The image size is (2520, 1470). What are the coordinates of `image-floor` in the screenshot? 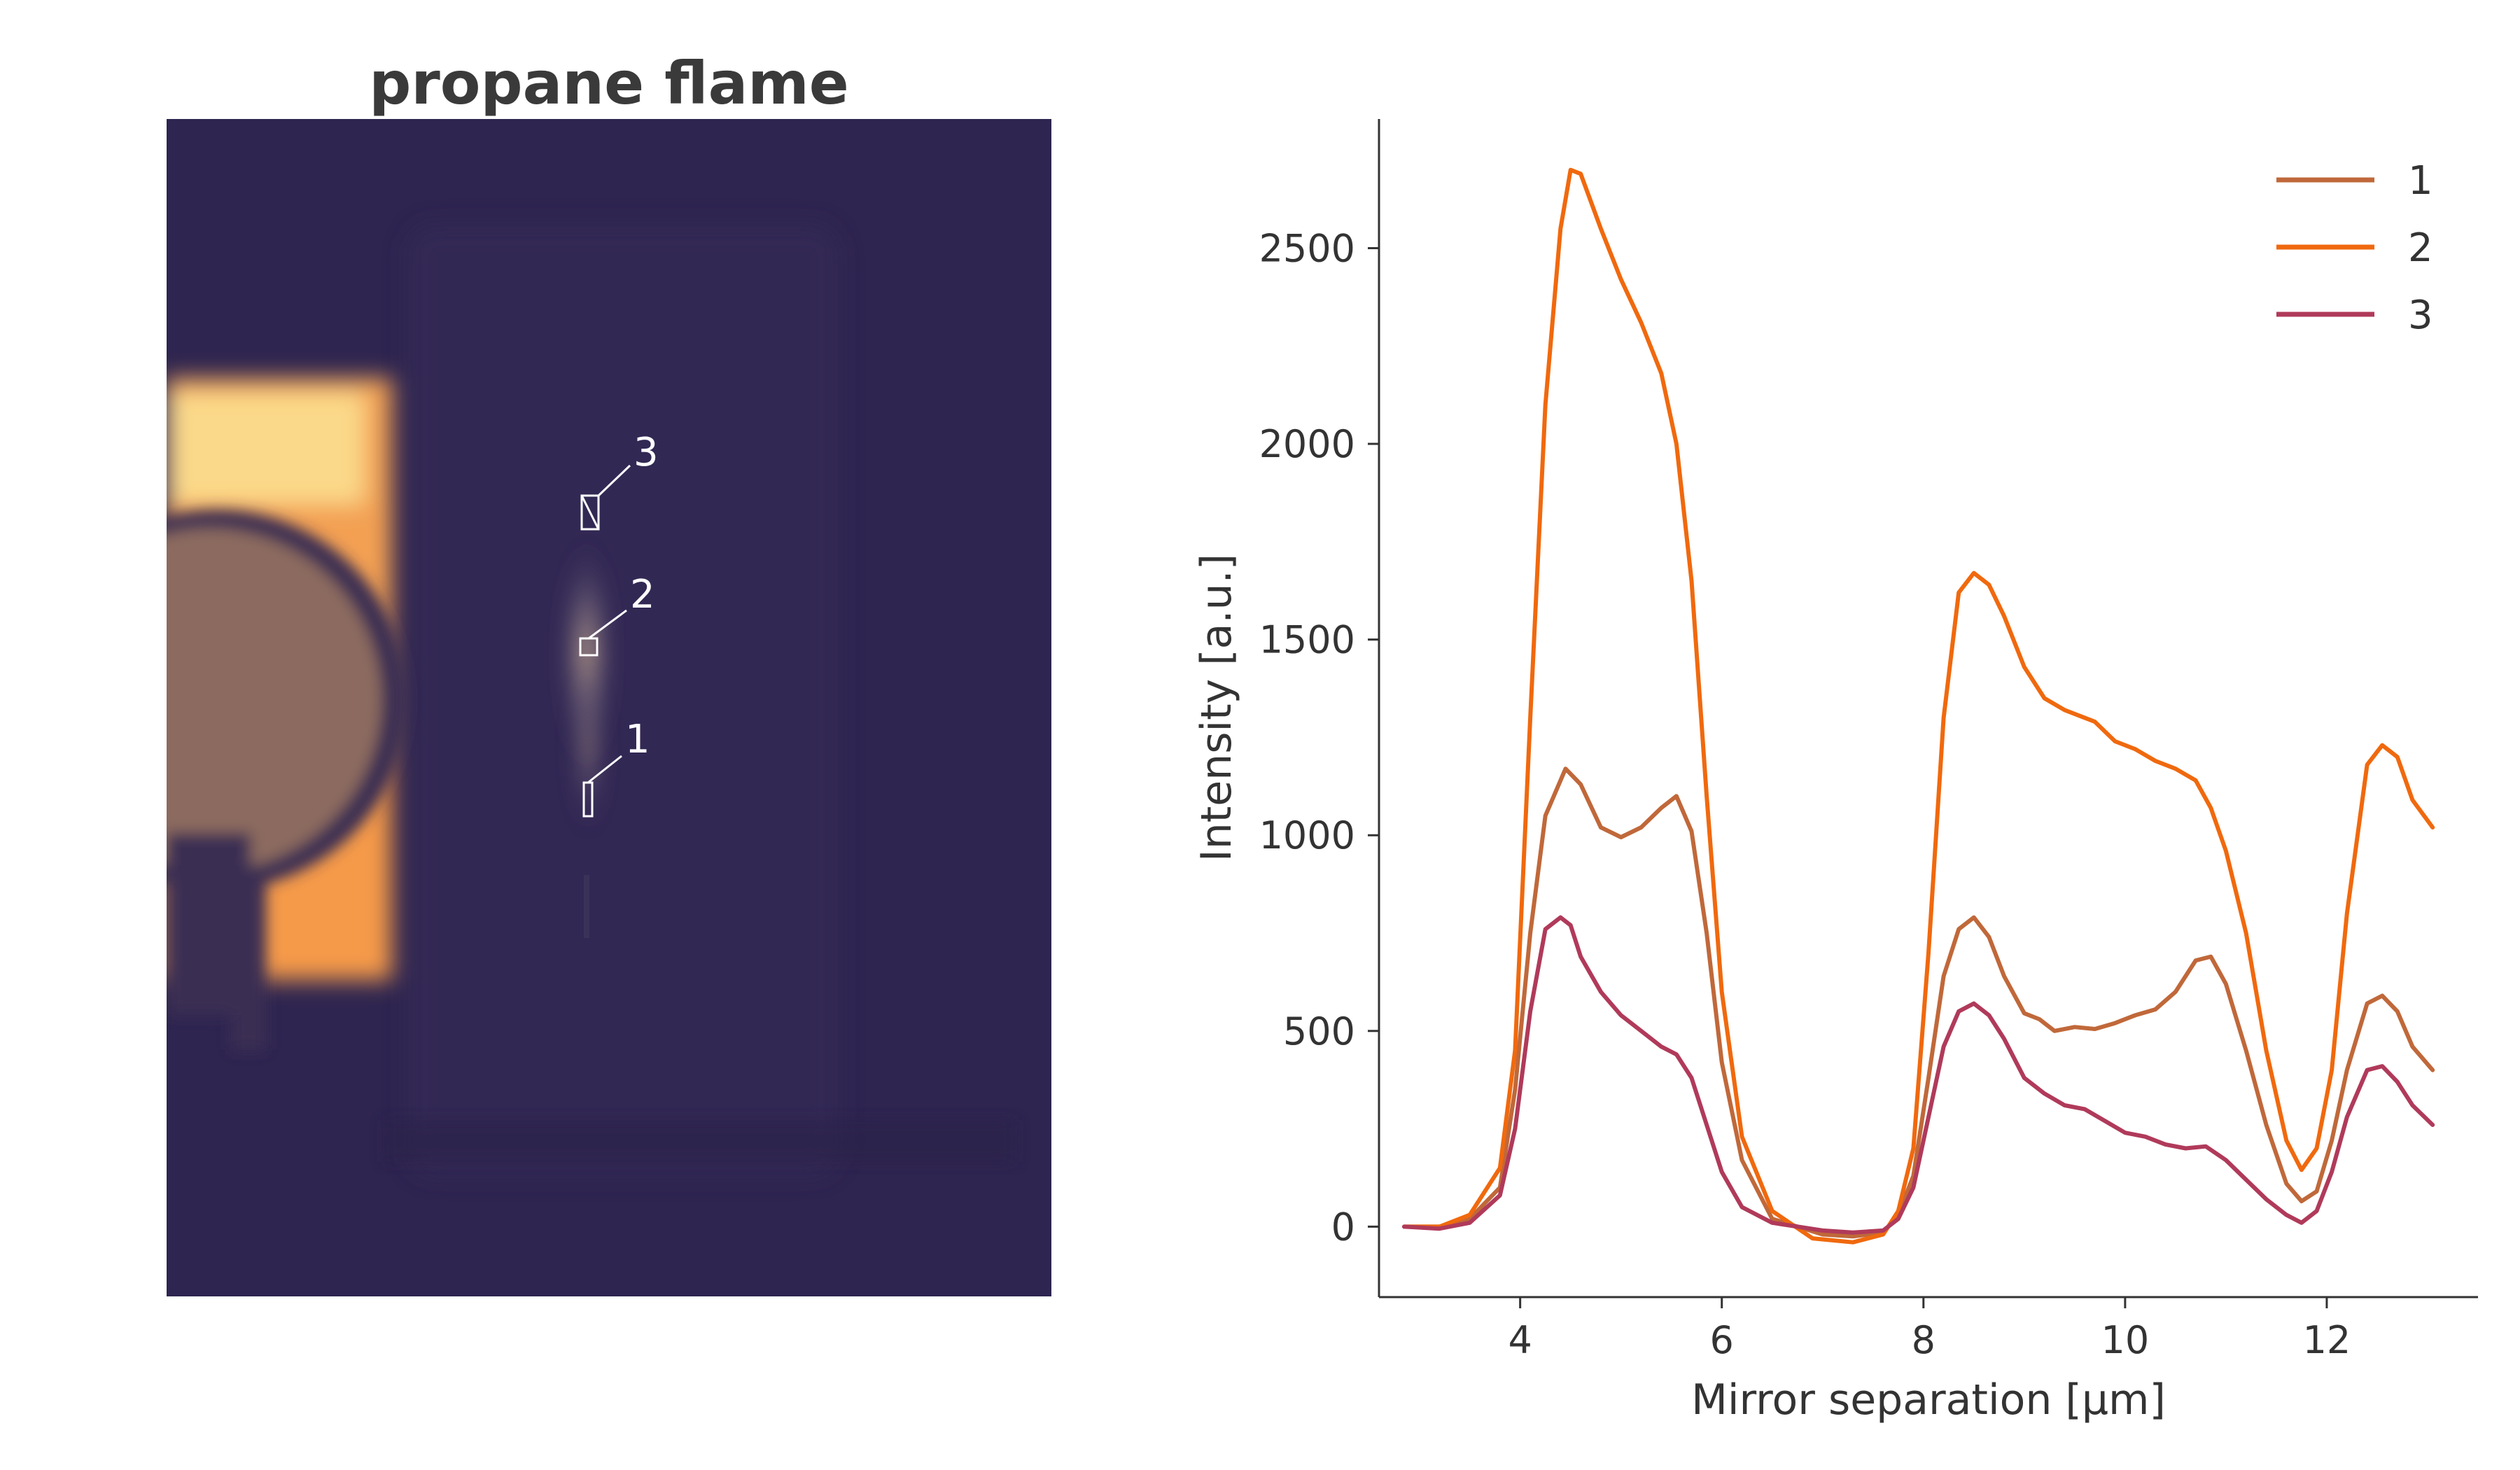 It's located at (700, 1141).